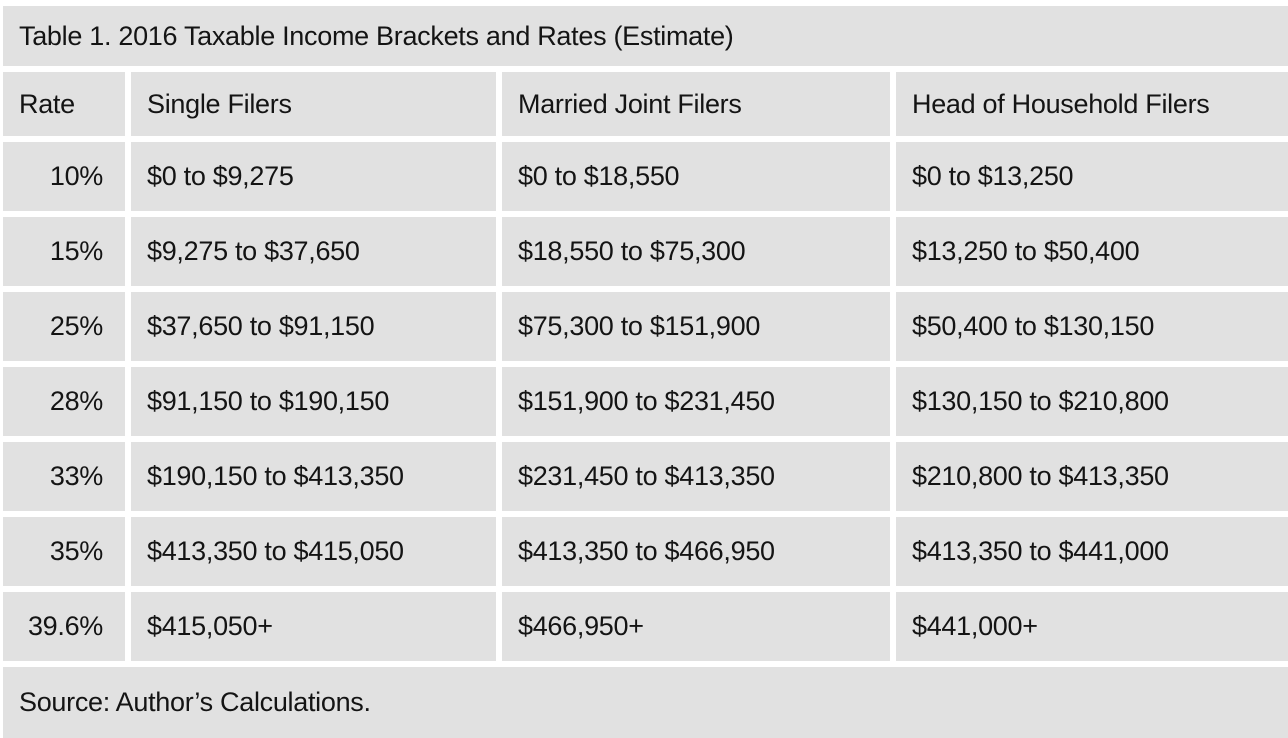  What do you see at coordinates (313, 104) in the screenshot?
I see `header-single-filers: Single Filers` at bounding box center [313, 104].